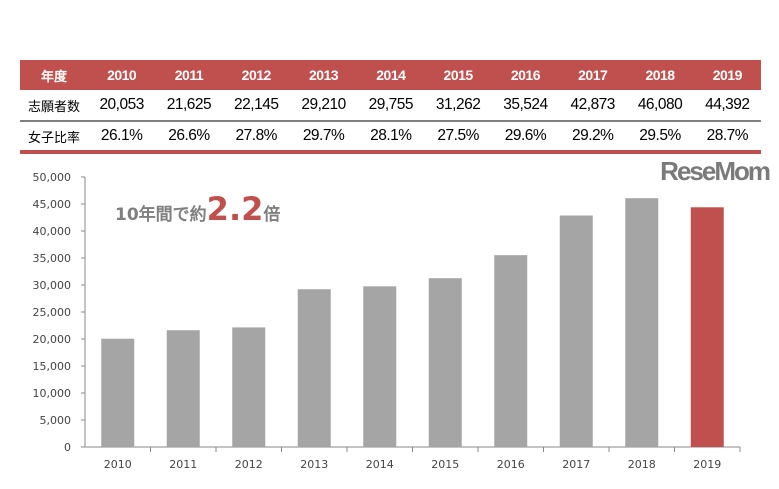 This screenshot has width=779, height=489. I want to click on x-tick-label: 2019, so click(707, 464).